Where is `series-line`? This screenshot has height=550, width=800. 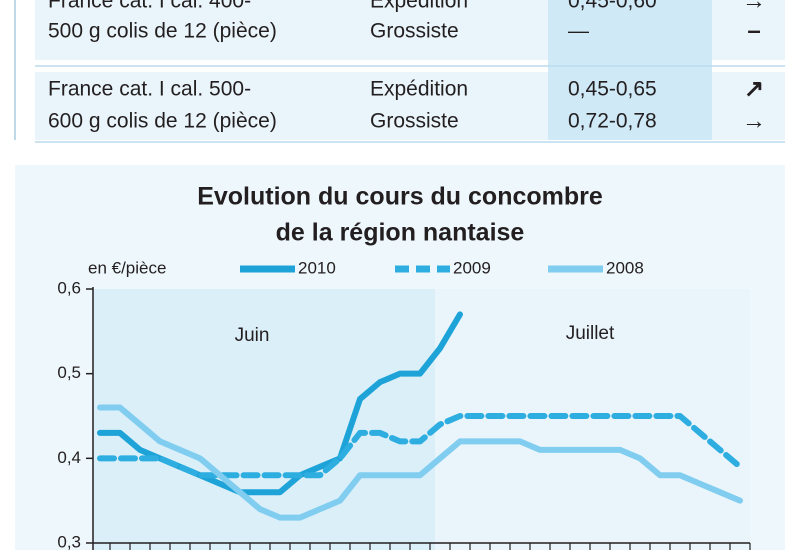 series-line is located at coordinates (420, 446).